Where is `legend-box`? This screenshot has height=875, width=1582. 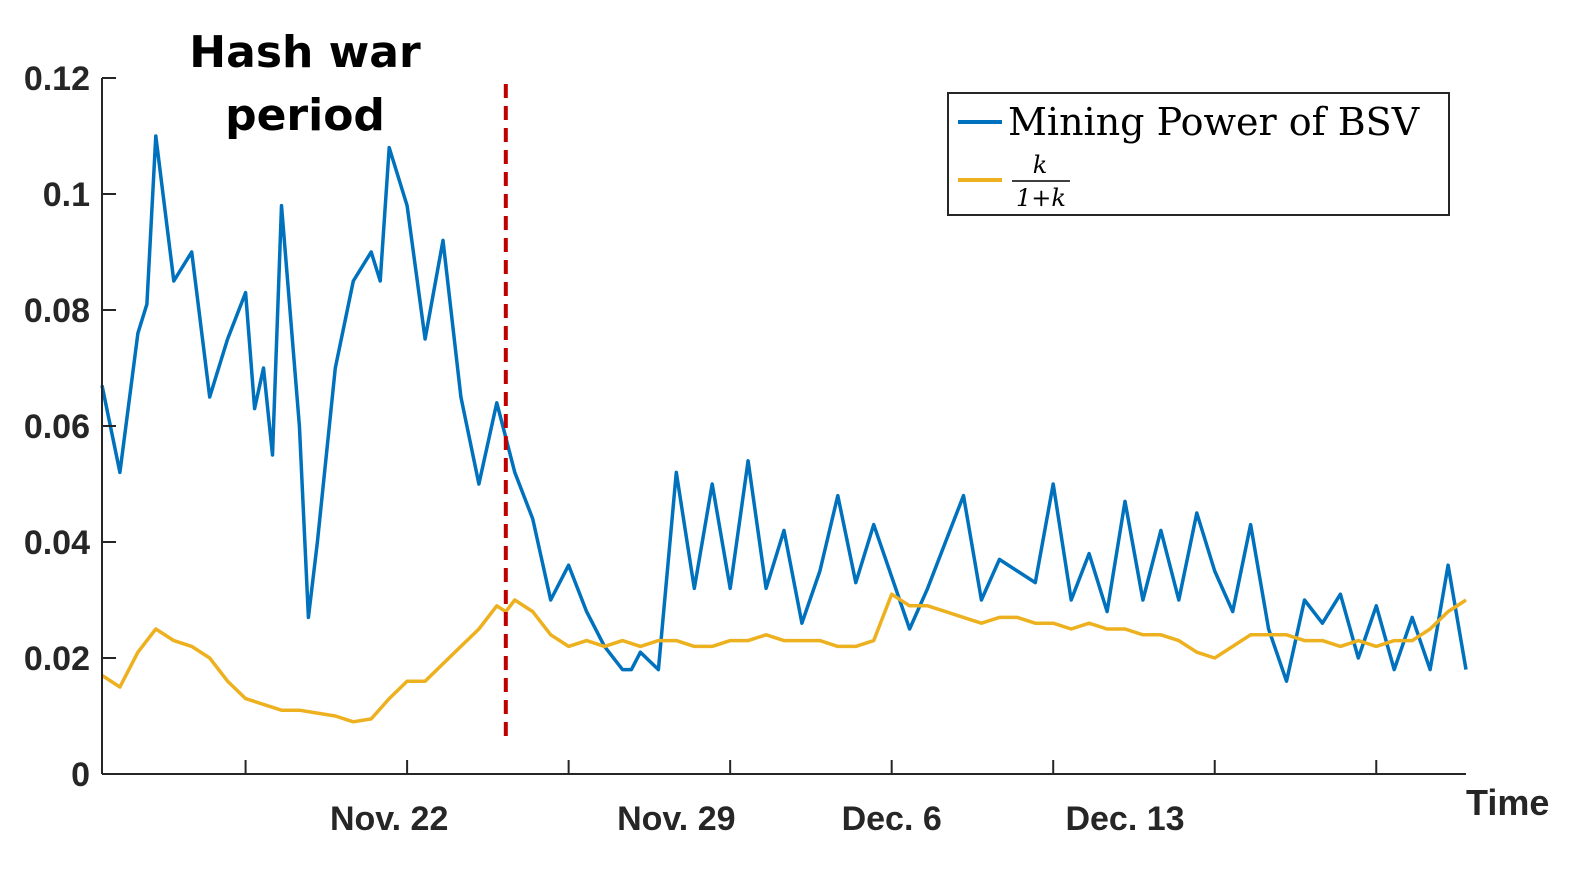
legend-box is located at coordinates (1198, 154).